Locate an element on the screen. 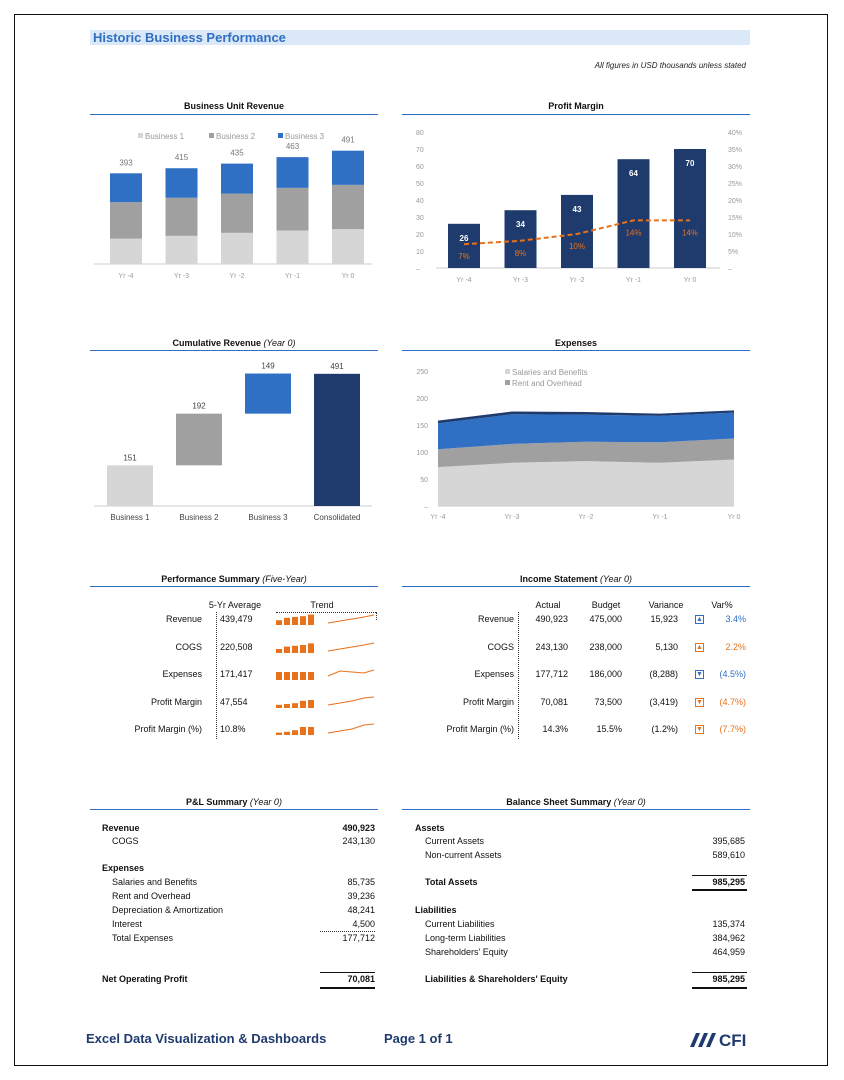 The width and height of the screenshot is (844, 1080). y-tick-label: 70 is located at coordinates (420, 150).